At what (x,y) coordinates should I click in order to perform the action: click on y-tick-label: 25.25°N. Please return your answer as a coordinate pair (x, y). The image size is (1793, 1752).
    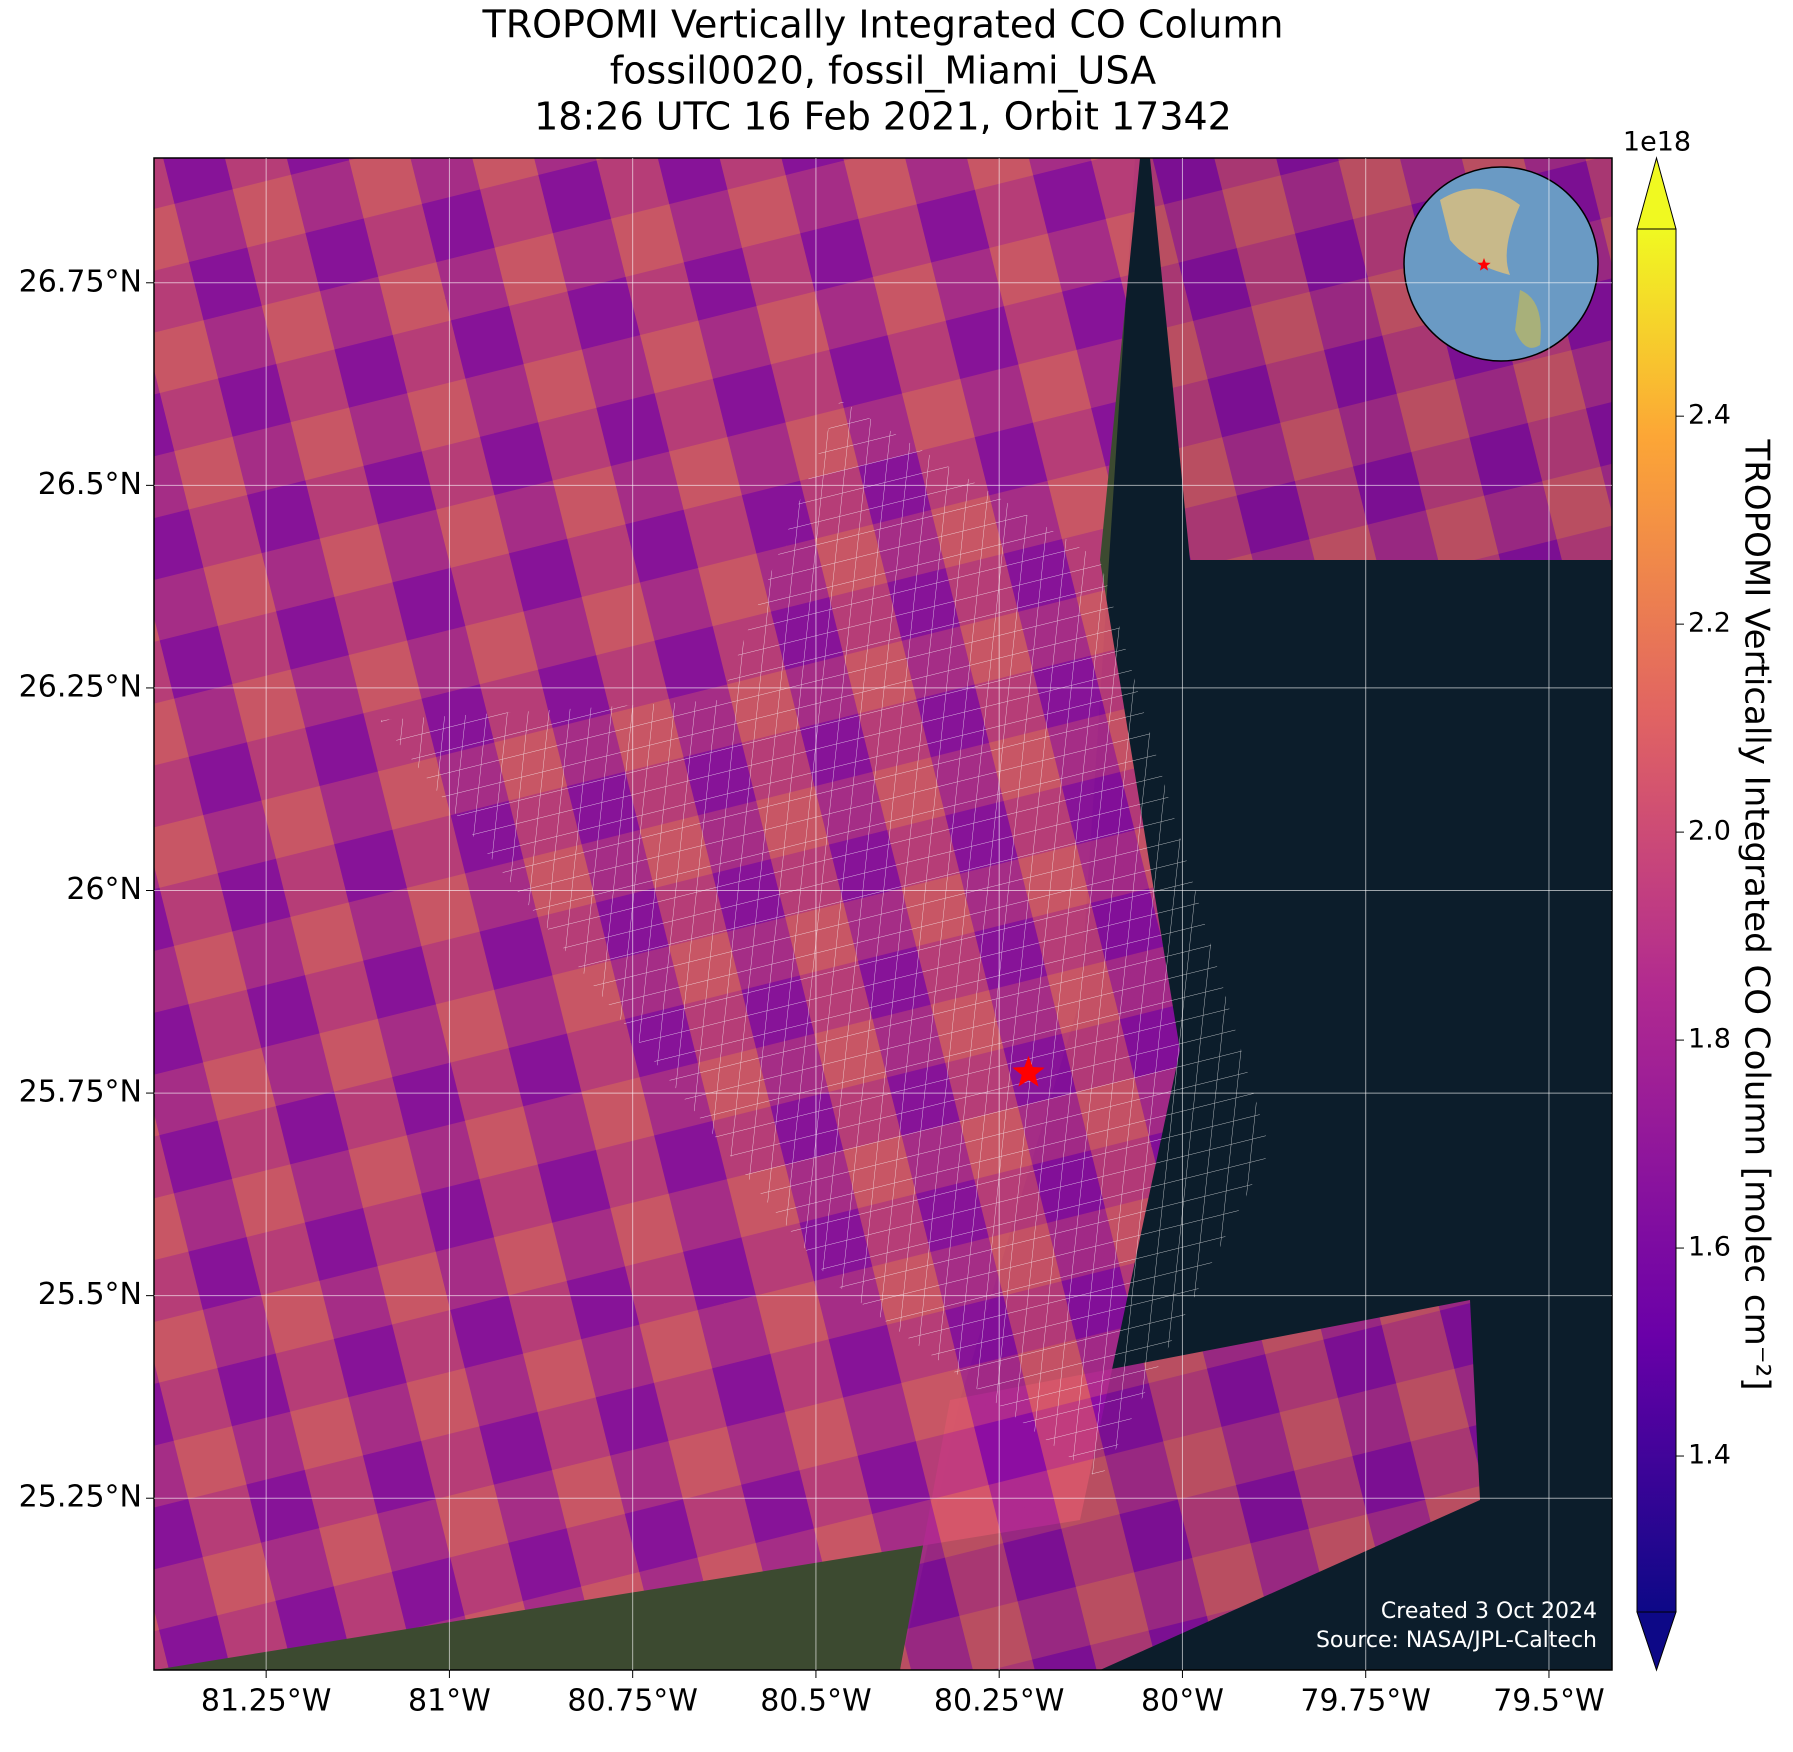
    Looking at the image, I should click on (80, 1497).